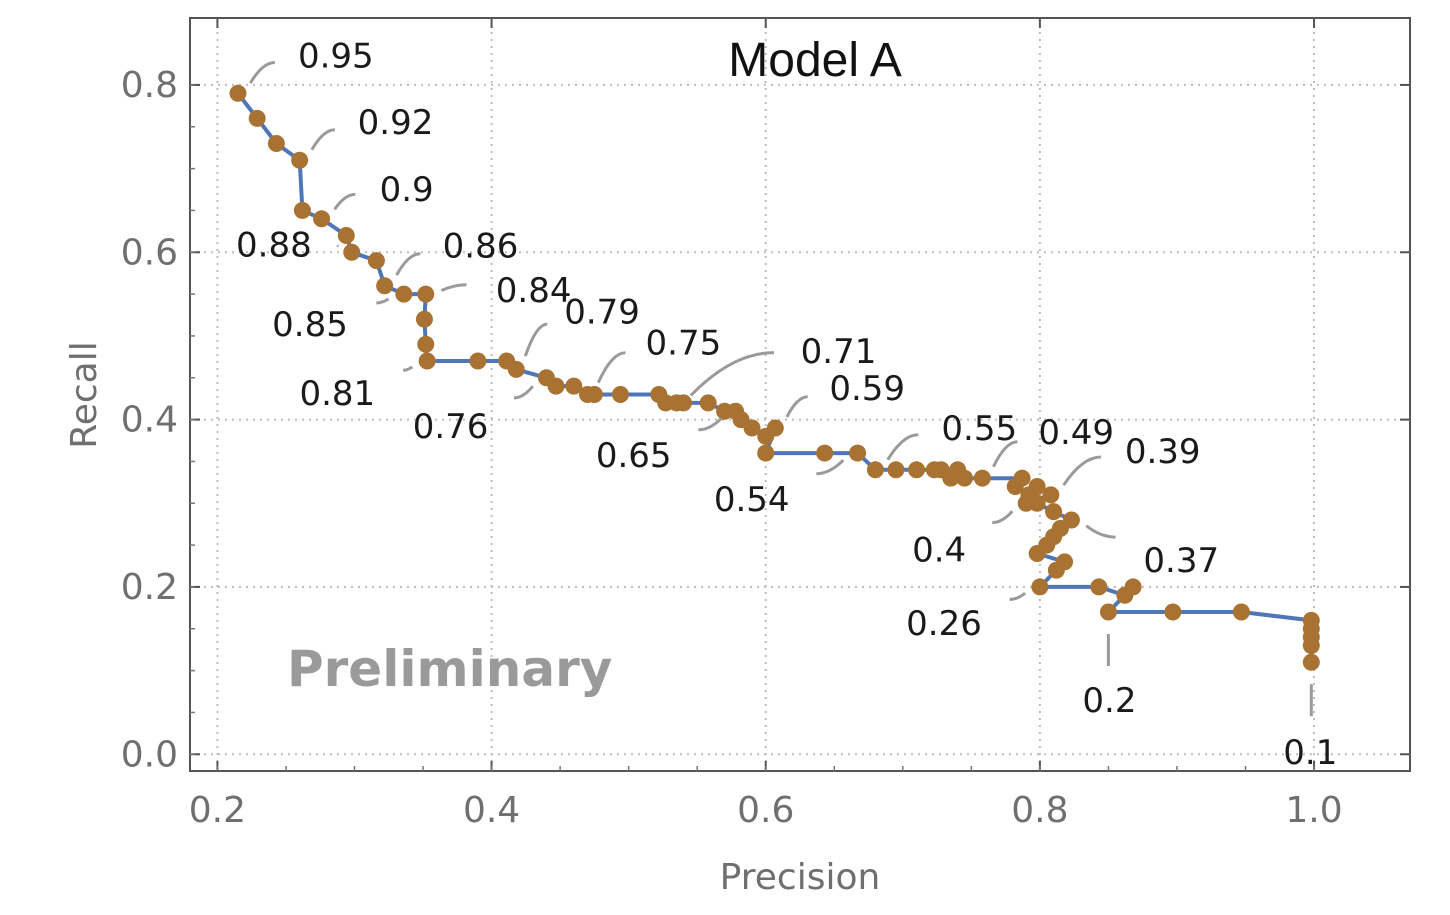  What do you see at coordinates (1310, 753) in the screenshot?
I see `threshold-label: 0.1` at bounding box center [1310, 753].